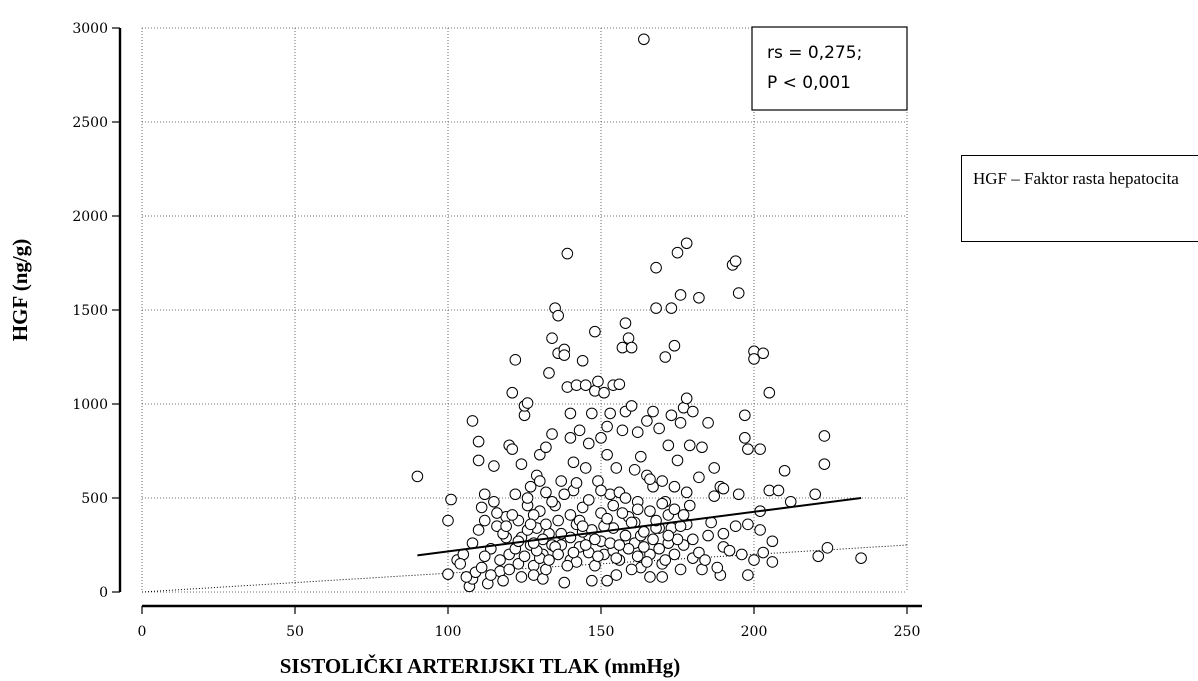 The image size is (1198, 681). I want to click on stats-box, so click(829, 68).